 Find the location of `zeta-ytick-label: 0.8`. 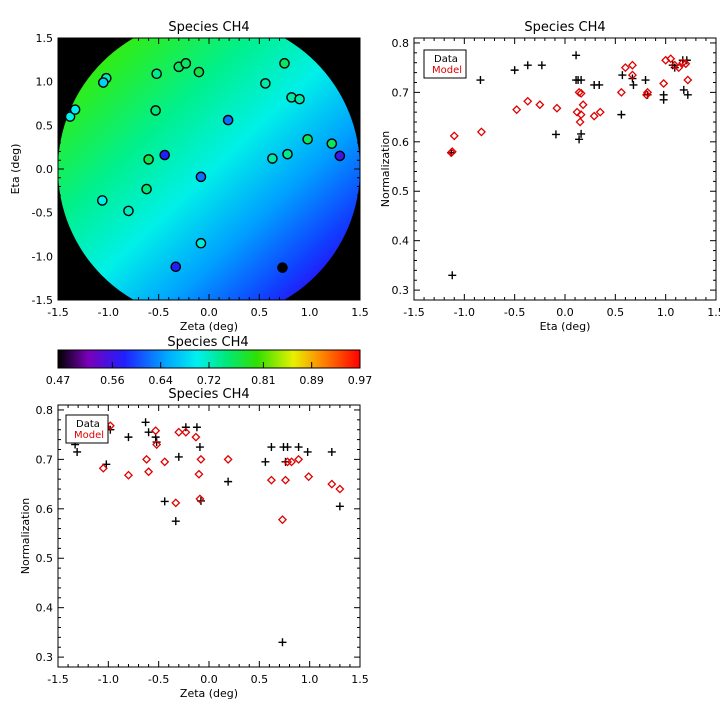

zeta-ytick-label: 0.8 is located at coordinates (45, 410).